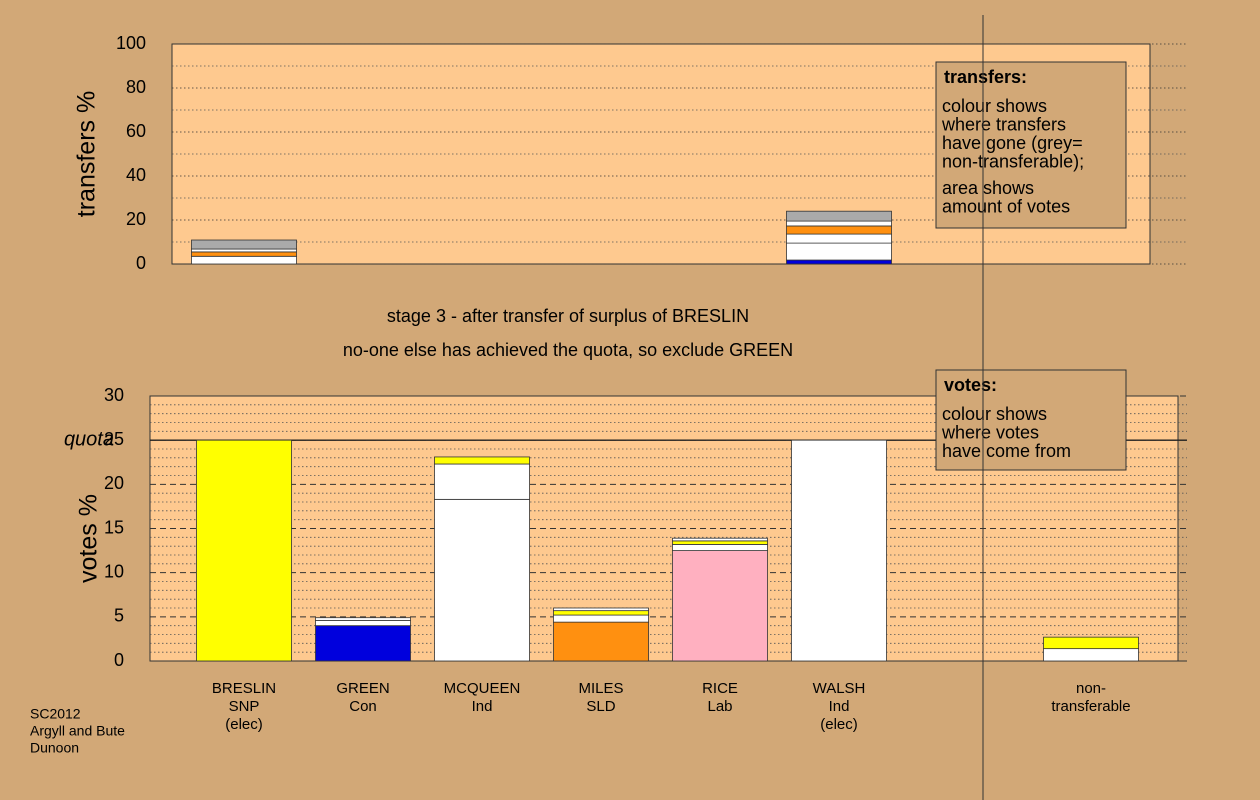 Image resolution: width=1260 pixels, height=800 pixels. What do you see at coordinates (988, 188) in the screenshot?
I see `legend-text: area shows` at bounding box center [988, 188].